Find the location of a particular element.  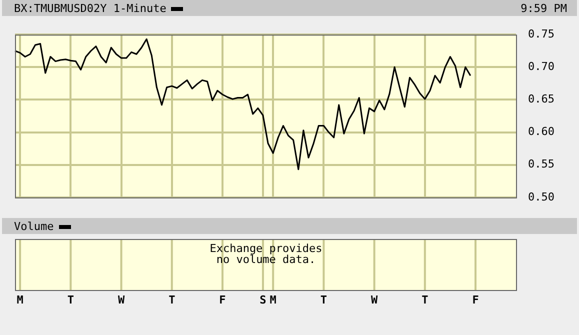

y-tick-label: 0.65 is located at coordinates (541, 99).